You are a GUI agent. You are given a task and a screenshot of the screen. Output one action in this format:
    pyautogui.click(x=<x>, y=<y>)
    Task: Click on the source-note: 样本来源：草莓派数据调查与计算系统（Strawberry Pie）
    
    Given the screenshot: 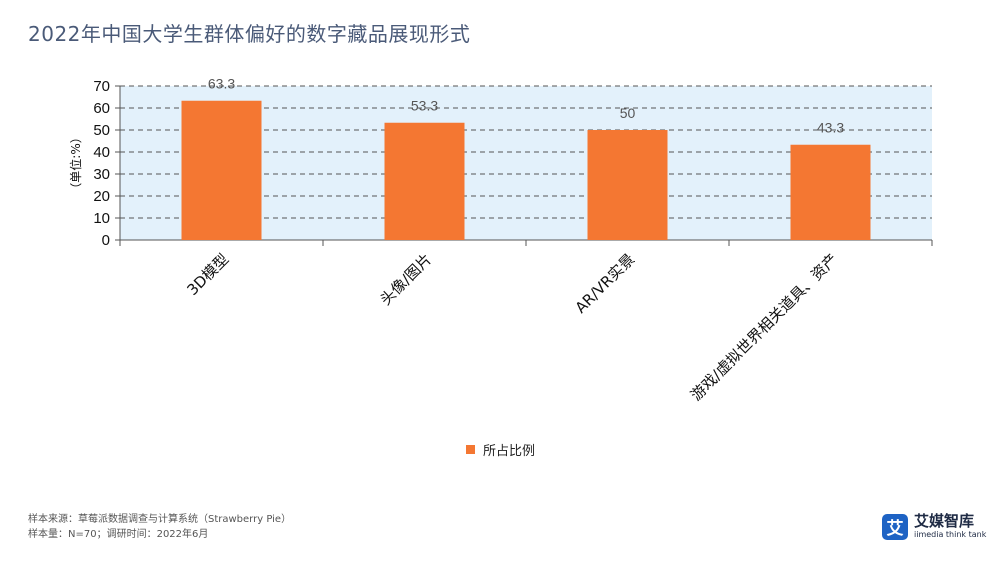 What is the action you would take?
    pyautogui.click(x=160, y=519)
    